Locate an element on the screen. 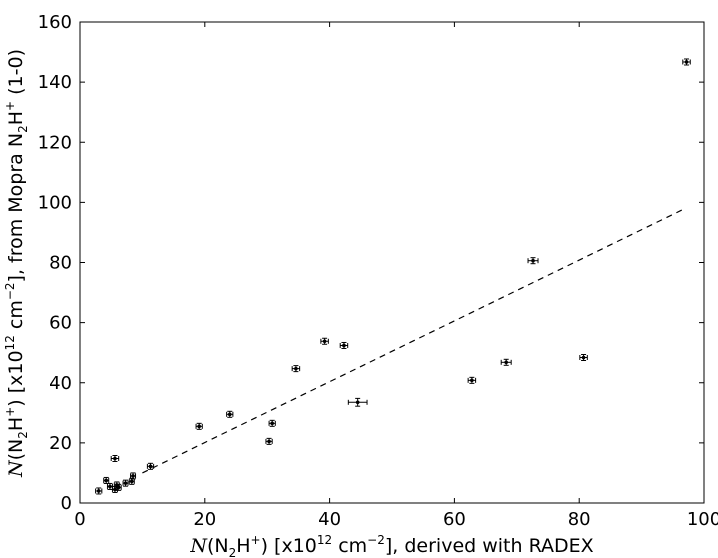 The height and width of the screenshot is (558, 718). y-tick-label: 120 is located at coordinates (55, 142).